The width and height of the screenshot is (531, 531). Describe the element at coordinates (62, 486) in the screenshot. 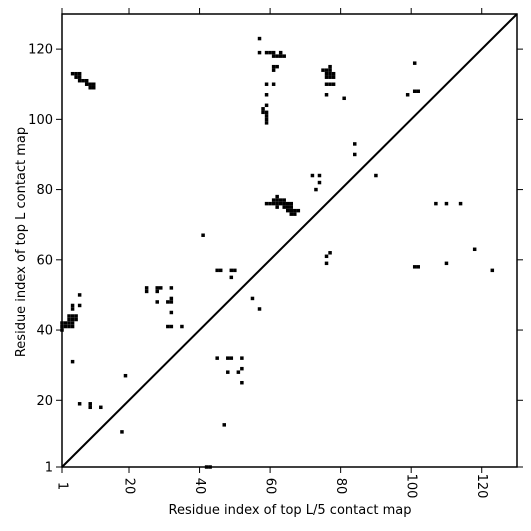

I see `x-tick-label: 1` at that location.